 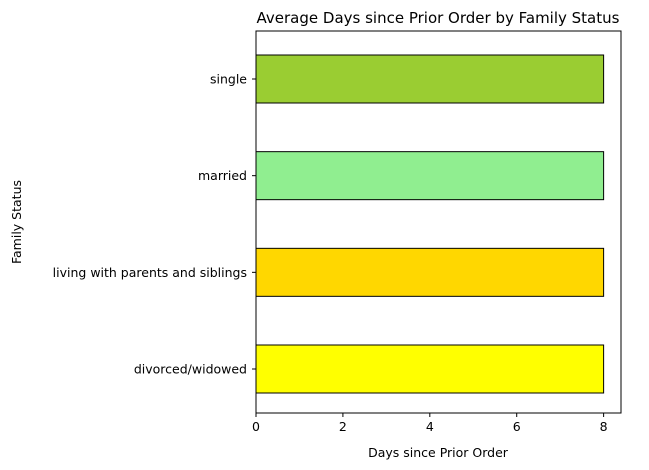 I want to click on x-tick-label: 8, so click(x=604, y=426).